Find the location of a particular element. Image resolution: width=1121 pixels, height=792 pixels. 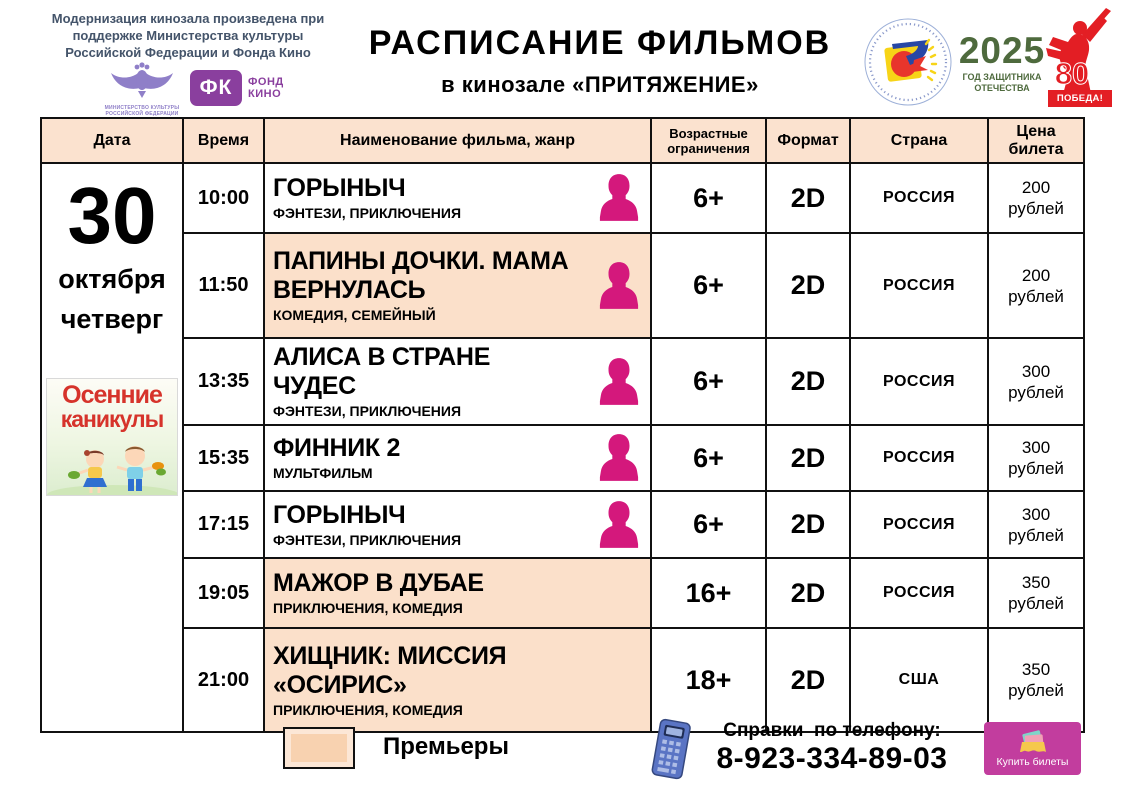

page-subtitle: в кинозале «ПРИТЯЖЕНИЕ» is located at coordinates (600, 84).